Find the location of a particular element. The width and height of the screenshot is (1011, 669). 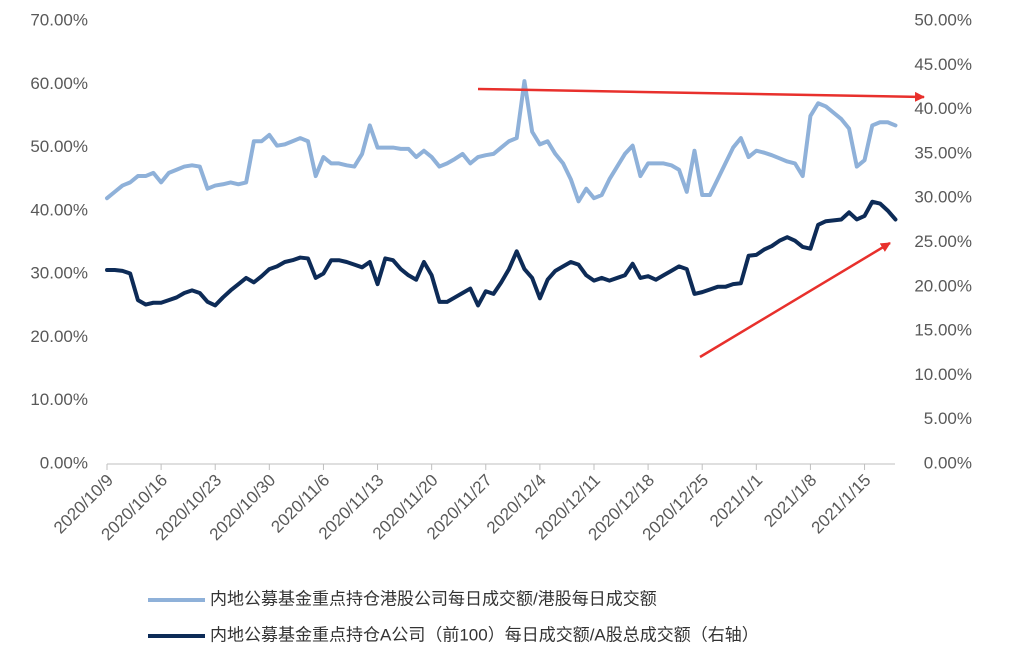

y2-tick-label: 20.00% is located at coordinates (943, 285).